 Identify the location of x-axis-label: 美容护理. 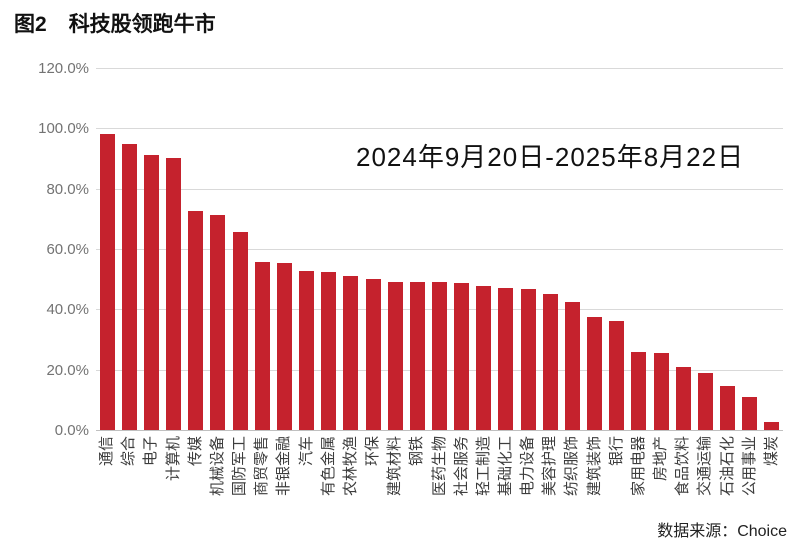
(550, 466).